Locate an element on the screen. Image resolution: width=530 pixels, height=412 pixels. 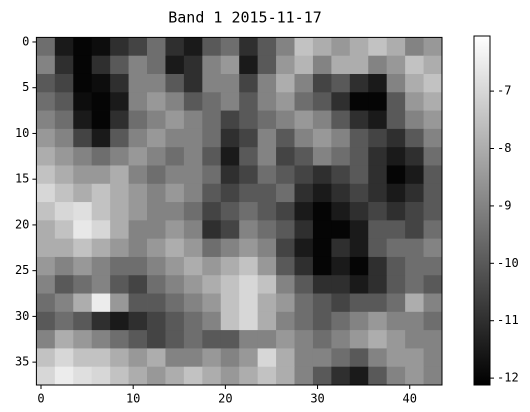
x-tick-label: 30 is located at coordinates (317, 399).